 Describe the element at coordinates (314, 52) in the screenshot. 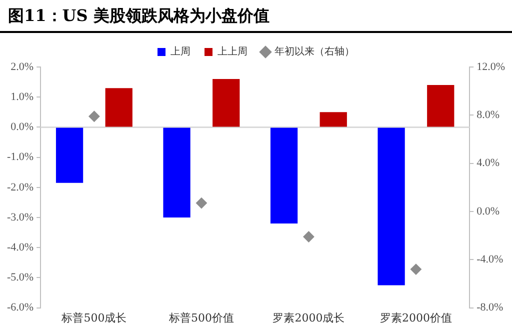

I see `legend-label: 年初以来（右轴）` at that location.